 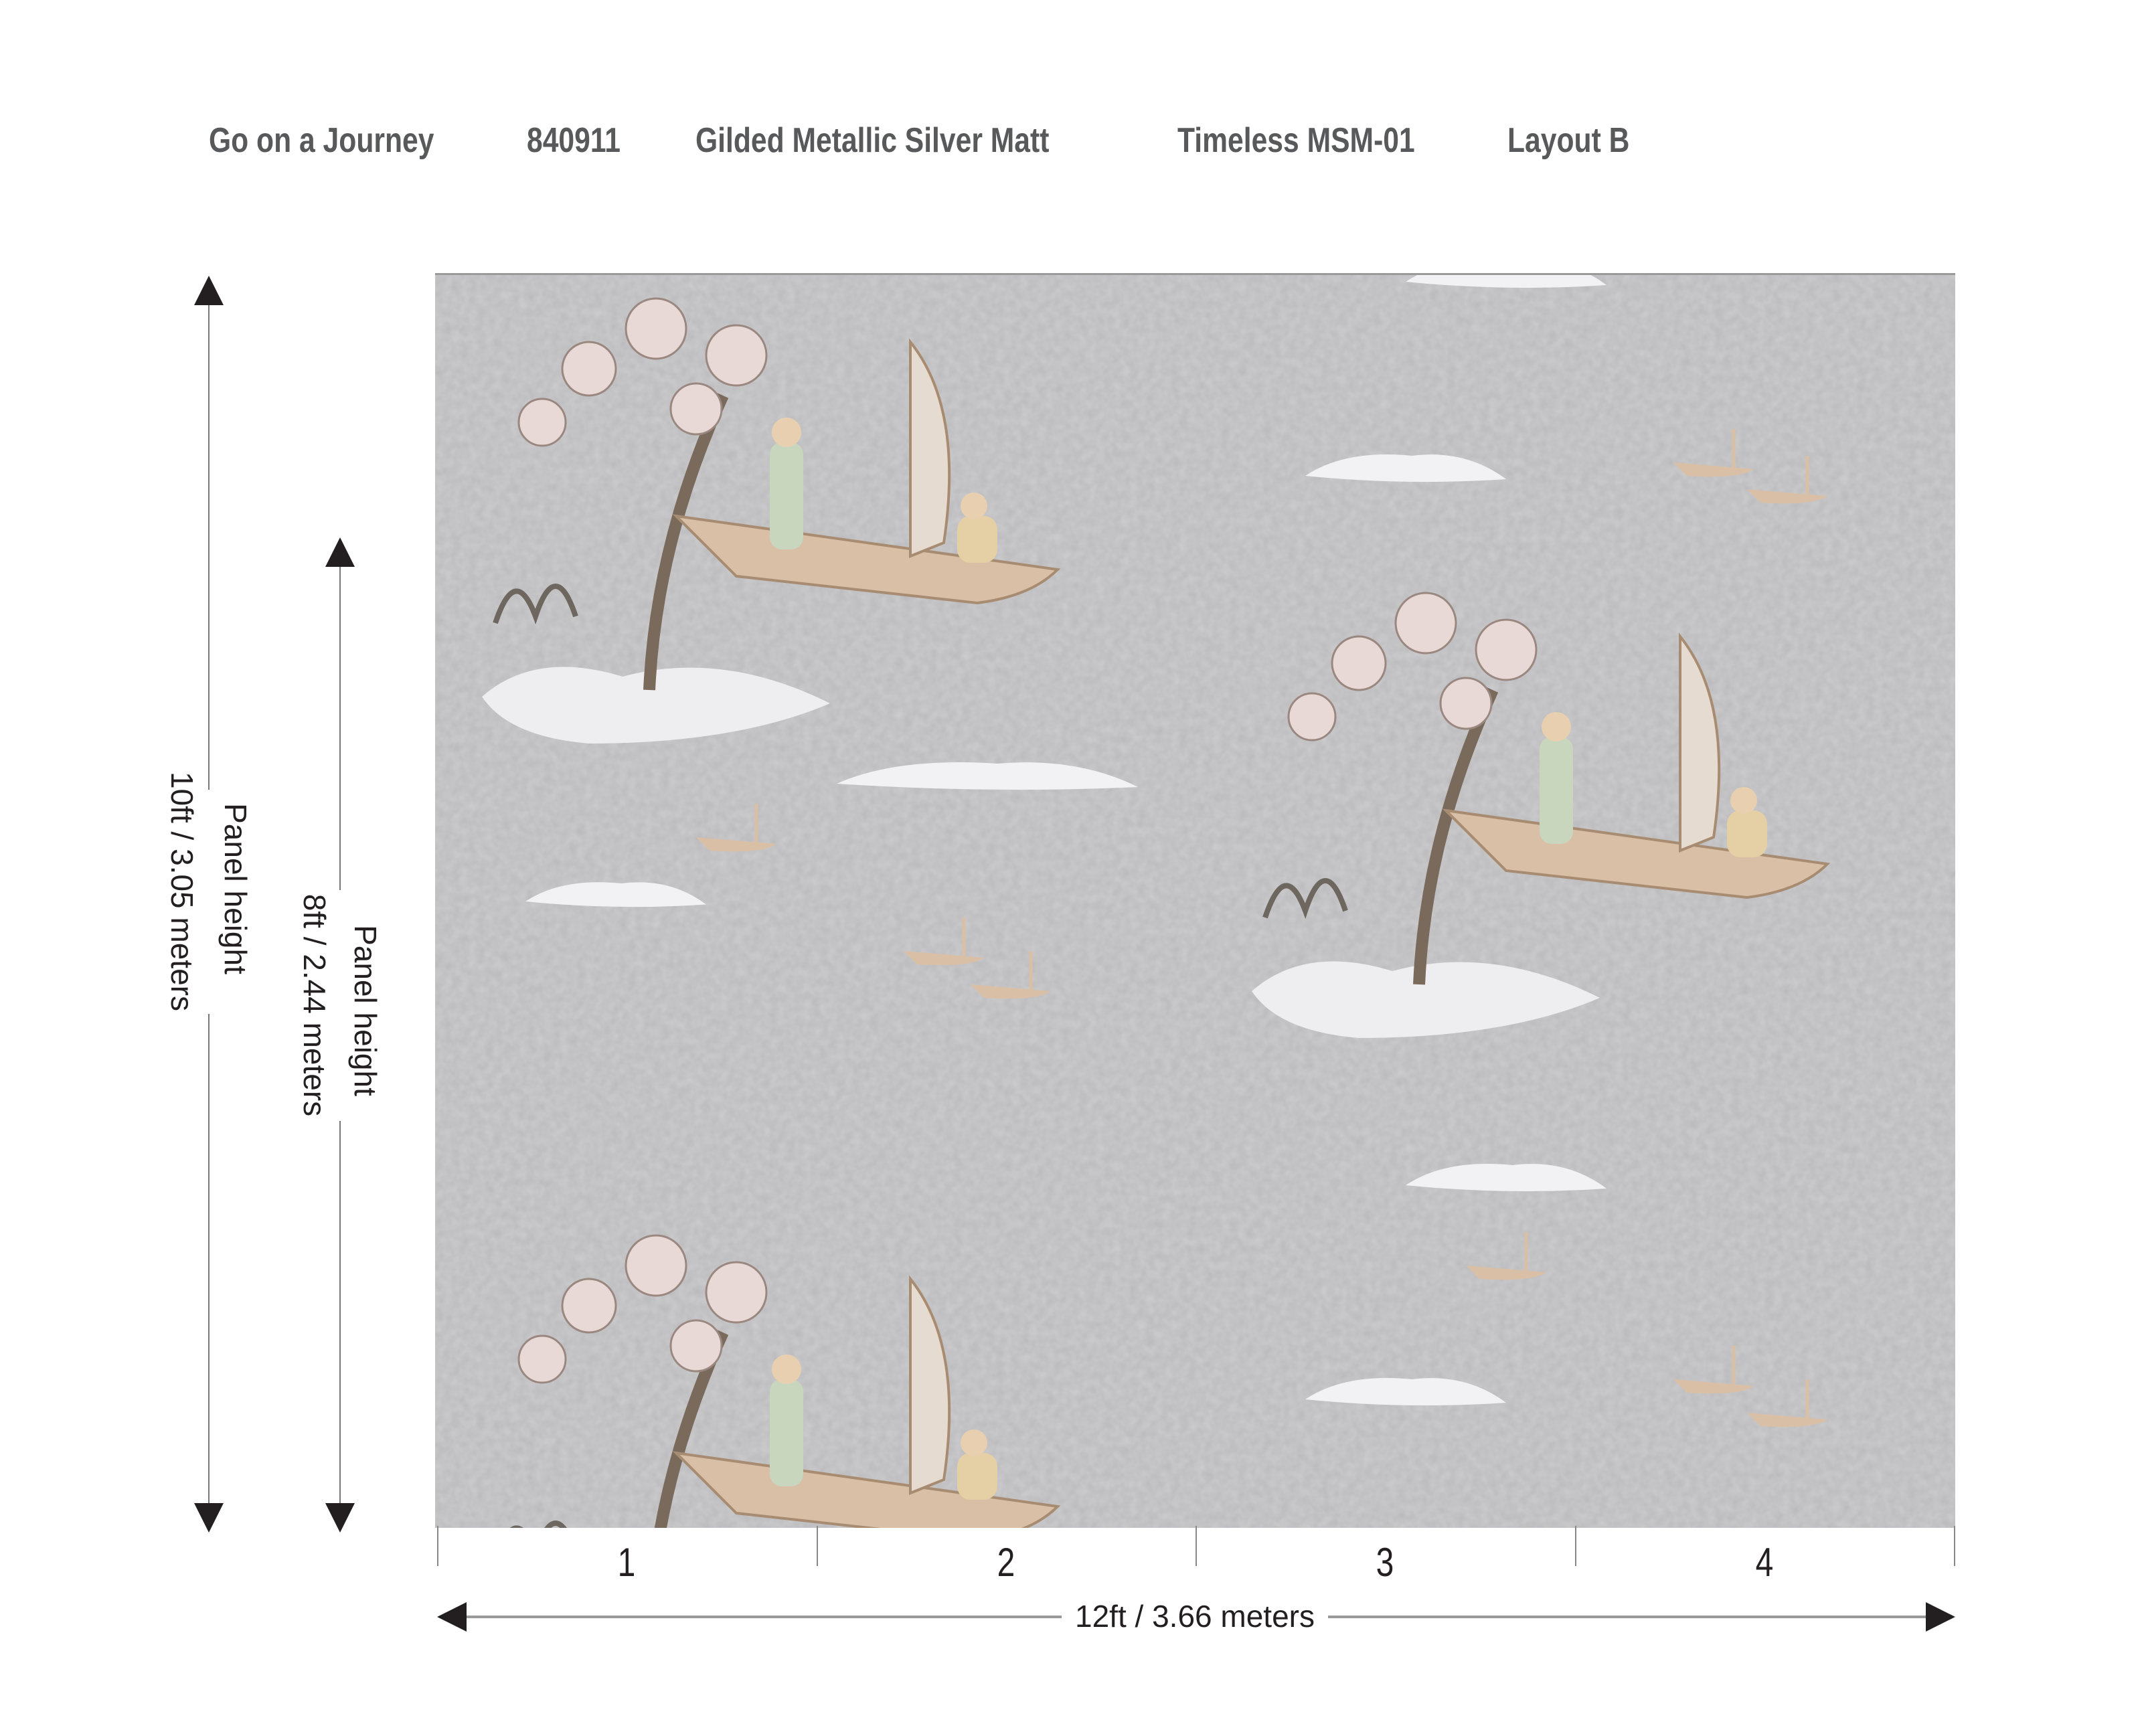 I want to click on collection-code: Timeless MSM-01, so click(x=1296, y=140).